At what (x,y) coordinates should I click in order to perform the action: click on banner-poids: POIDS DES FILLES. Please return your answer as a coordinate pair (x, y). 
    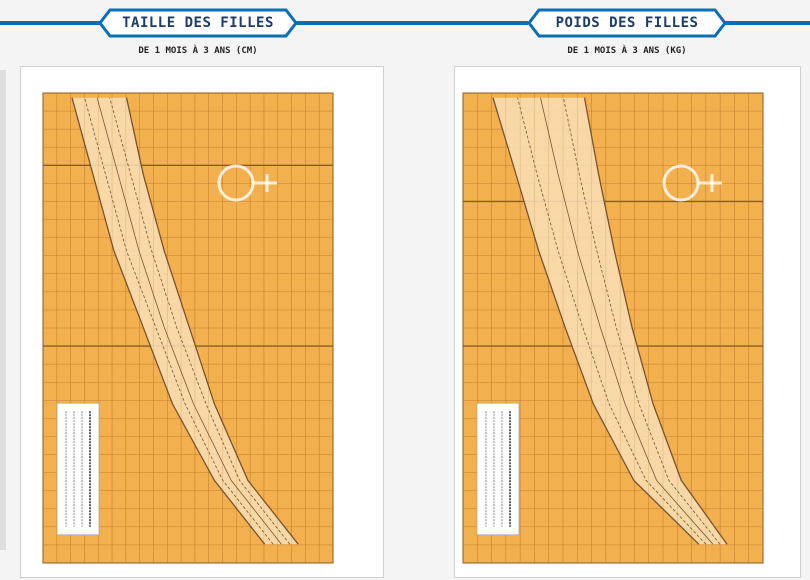
    Looking at the image, I should click on (627, 23).